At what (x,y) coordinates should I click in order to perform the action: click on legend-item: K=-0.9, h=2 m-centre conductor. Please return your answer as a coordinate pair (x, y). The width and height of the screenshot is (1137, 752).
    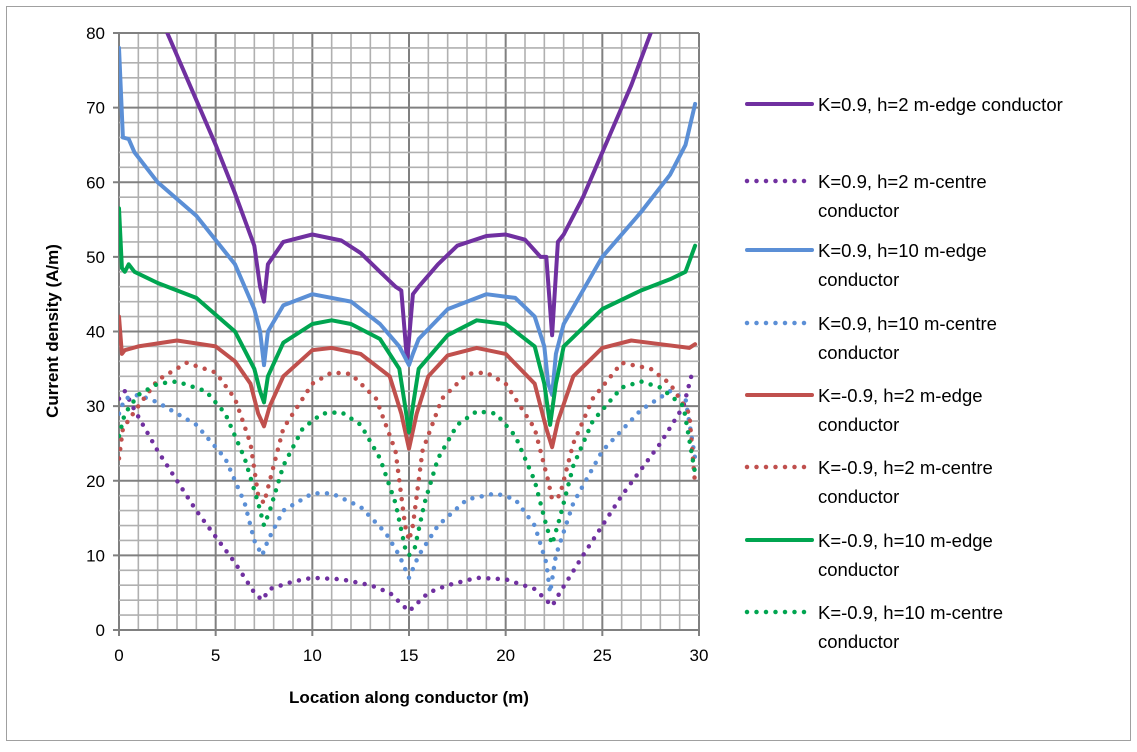
    Looking at the image, I should click on (868, 482).